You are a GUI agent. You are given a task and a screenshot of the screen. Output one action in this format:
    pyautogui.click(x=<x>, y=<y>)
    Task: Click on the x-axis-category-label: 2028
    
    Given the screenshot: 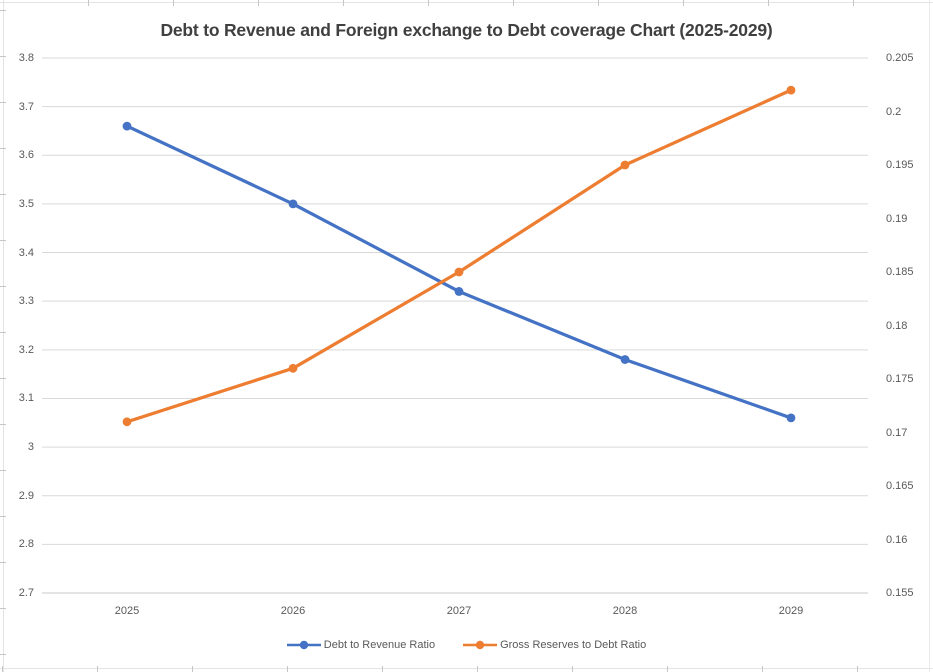 What is the action you would take?
    pyautogui.click(x=625, y=611)
    